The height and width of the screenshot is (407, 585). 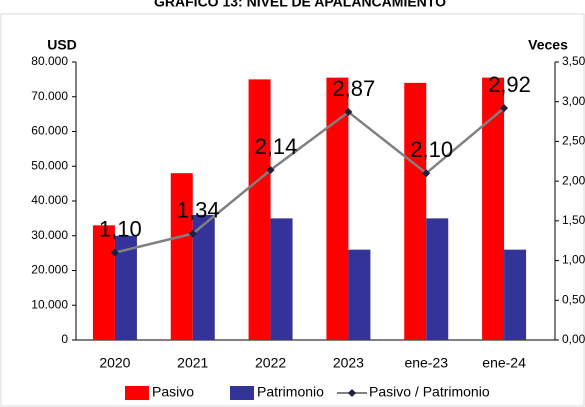 I want to click on y2-tick-label: 1,50, so click(x=573, y=220).